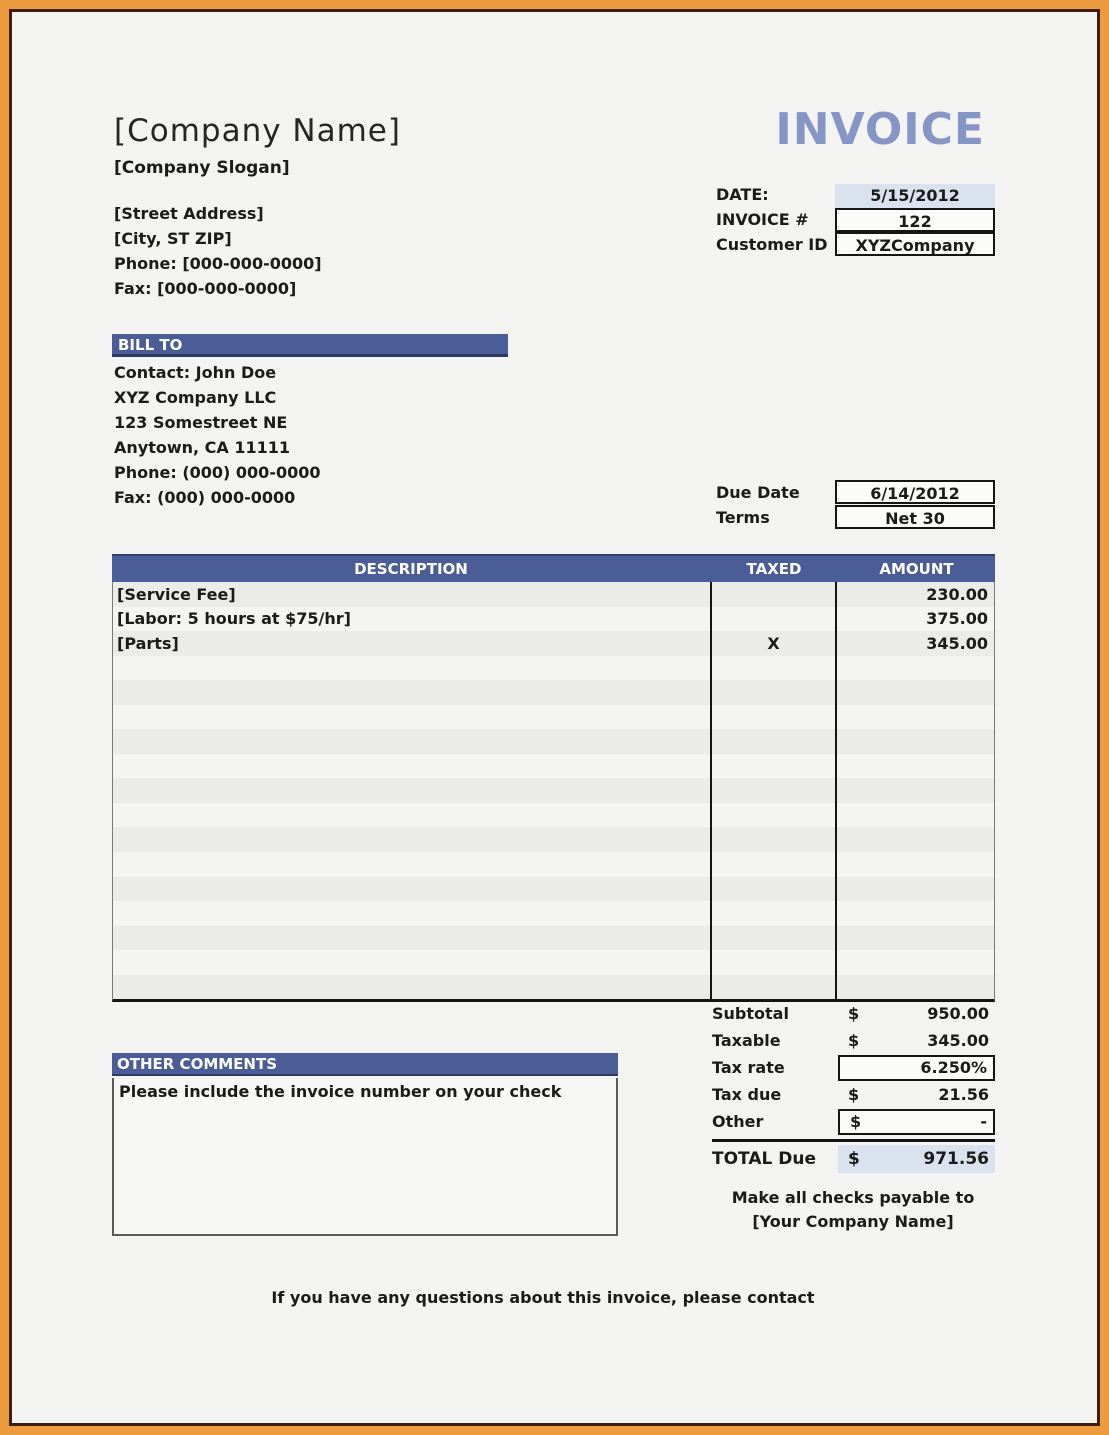 The image size is (1109, 1435). What do you see at coordinates (916, 1067) in the screenshot?
I see `totals-row-value: 6.250%` at bounding box center [916, 1067].